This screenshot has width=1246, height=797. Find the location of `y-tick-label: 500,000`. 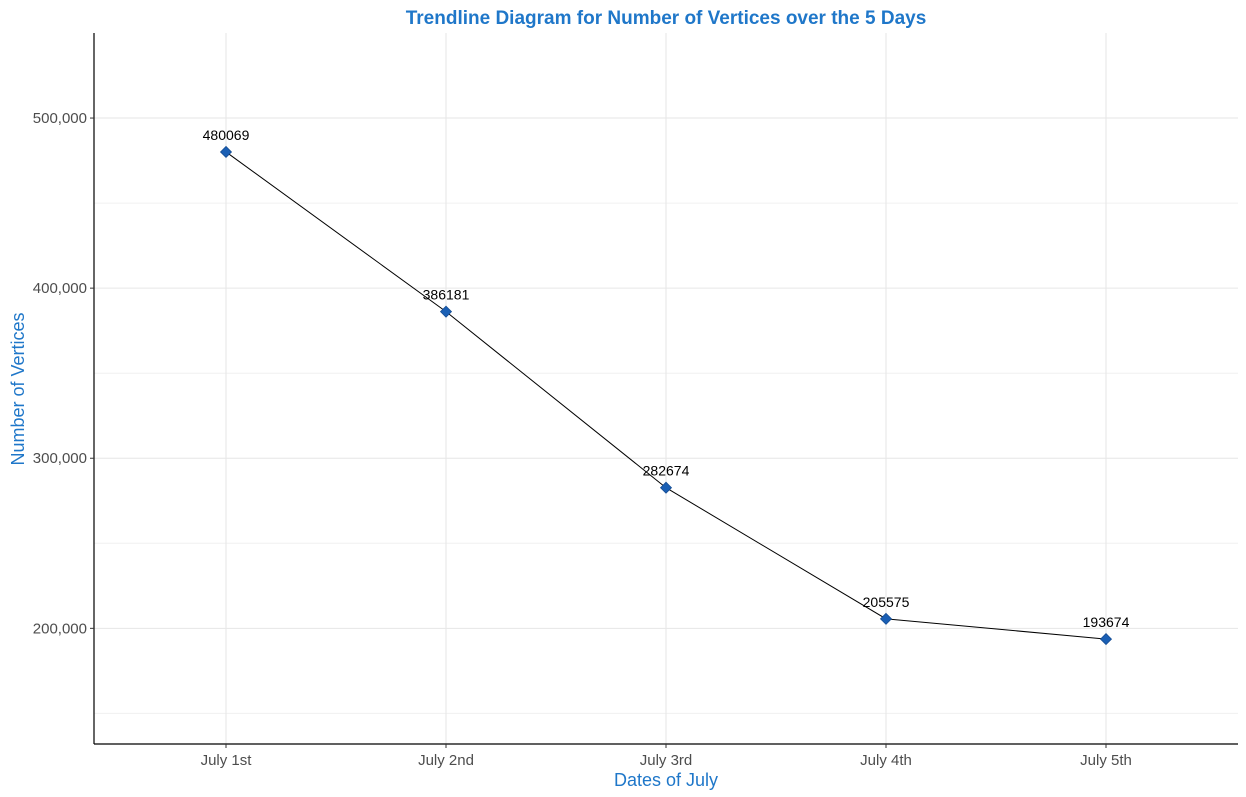

y-tick-label: 500,000 is located at coordinates (60, 118).